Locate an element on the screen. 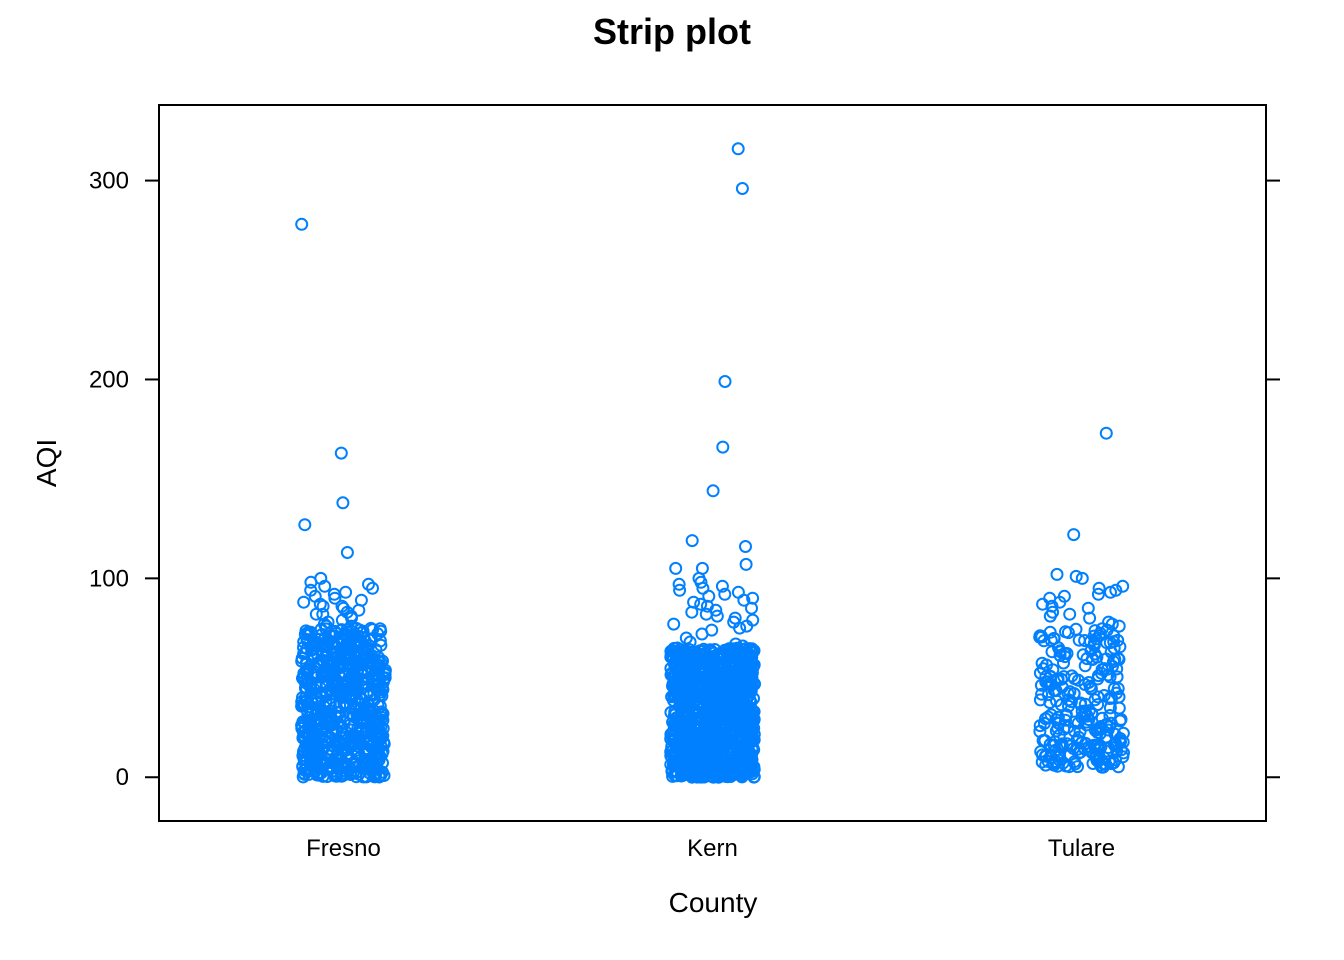  y-tick-label: 0 is located at coordinates (122, 777).